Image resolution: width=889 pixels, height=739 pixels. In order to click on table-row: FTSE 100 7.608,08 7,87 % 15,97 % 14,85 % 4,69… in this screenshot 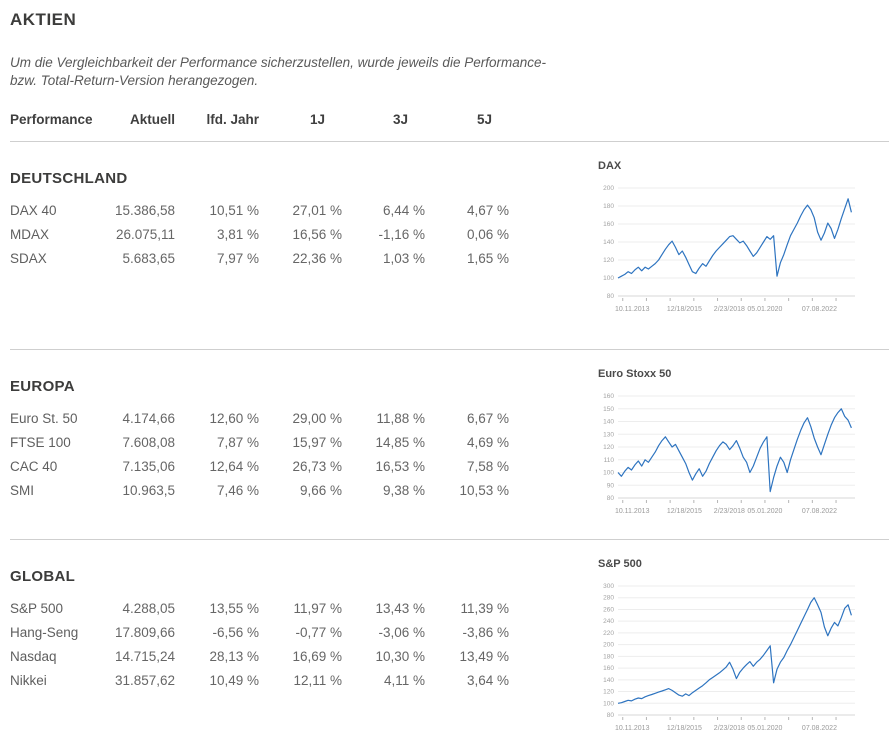, I will do `click(295, 443)`.